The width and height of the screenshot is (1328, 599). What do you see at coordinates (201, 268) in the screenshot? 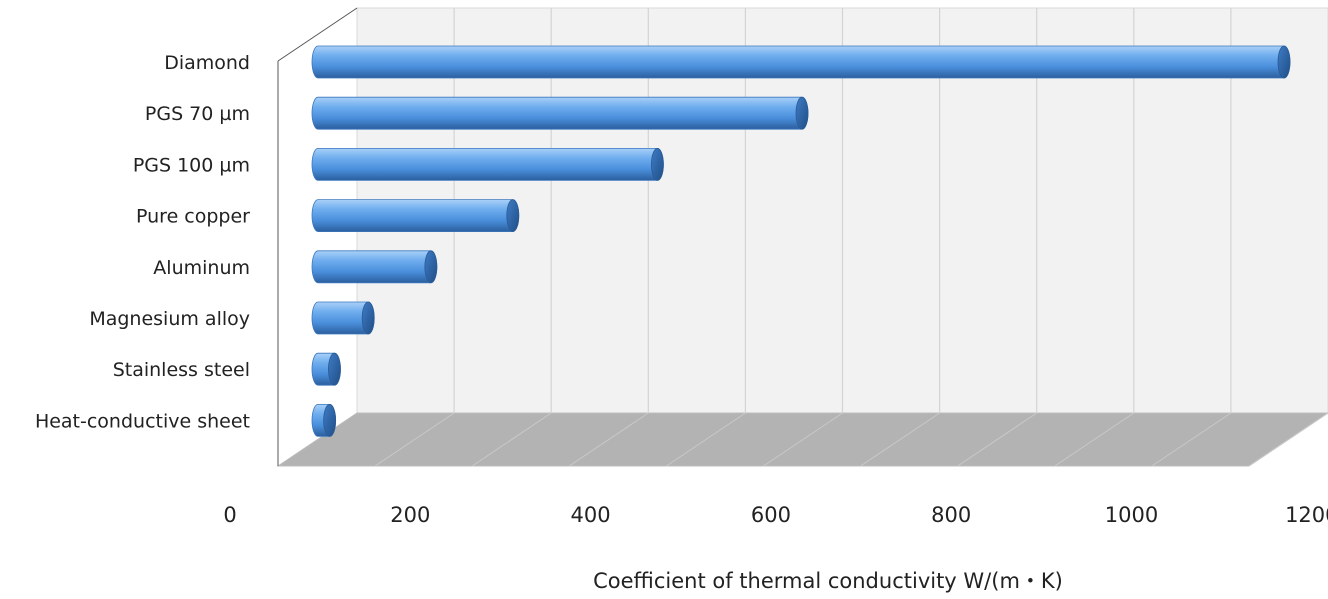
I see `category-label: Aluminum` at bounding box center [201, 268].